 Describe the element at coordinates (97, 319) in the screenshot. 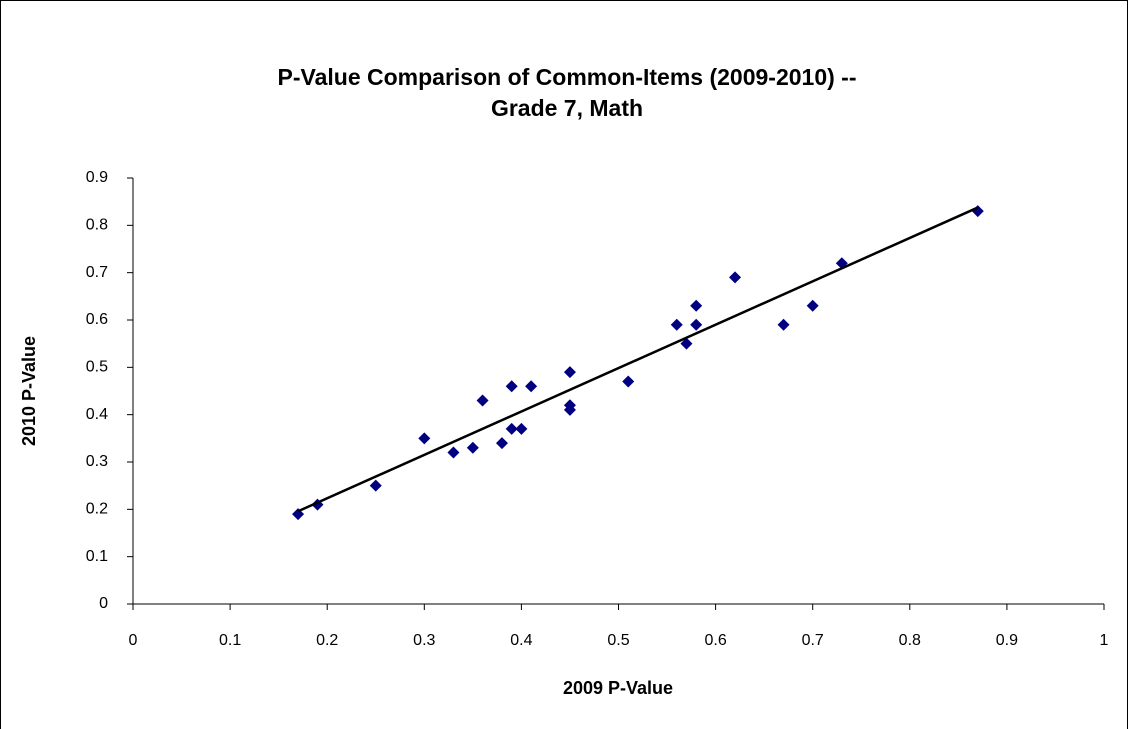

I see `y-tick-label: 0.6` at that location.